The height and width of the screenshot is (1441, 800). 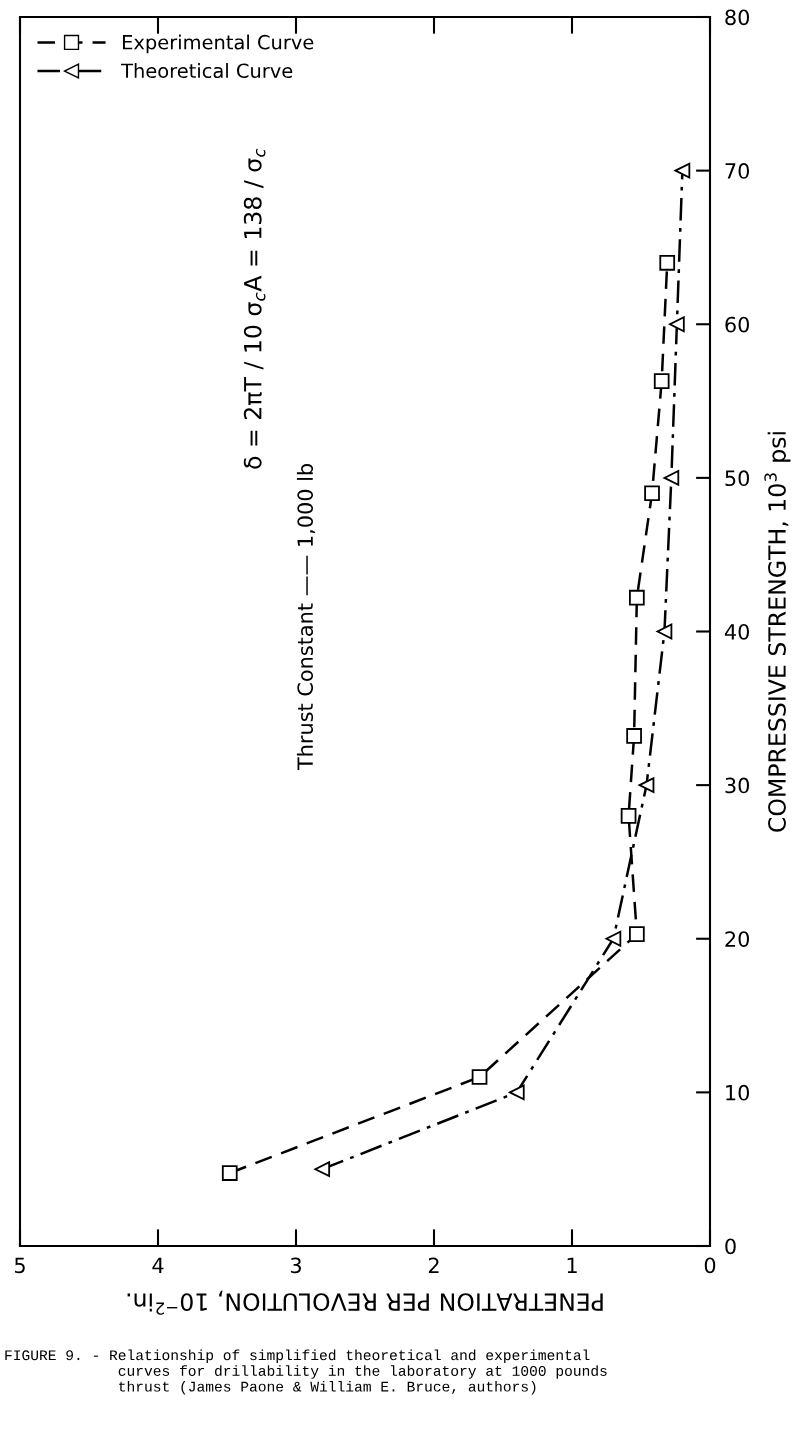 What do you see at coordinates (306, 1372) in the screenshot?
I see `caption: FIGURE 9. - Relationship of simplified theoretical and experimental curves for drillability in the laboratory at 1000 pounds thrust (James Paone & William E. Bruce, authors)` at bounding box center [306, 1372].